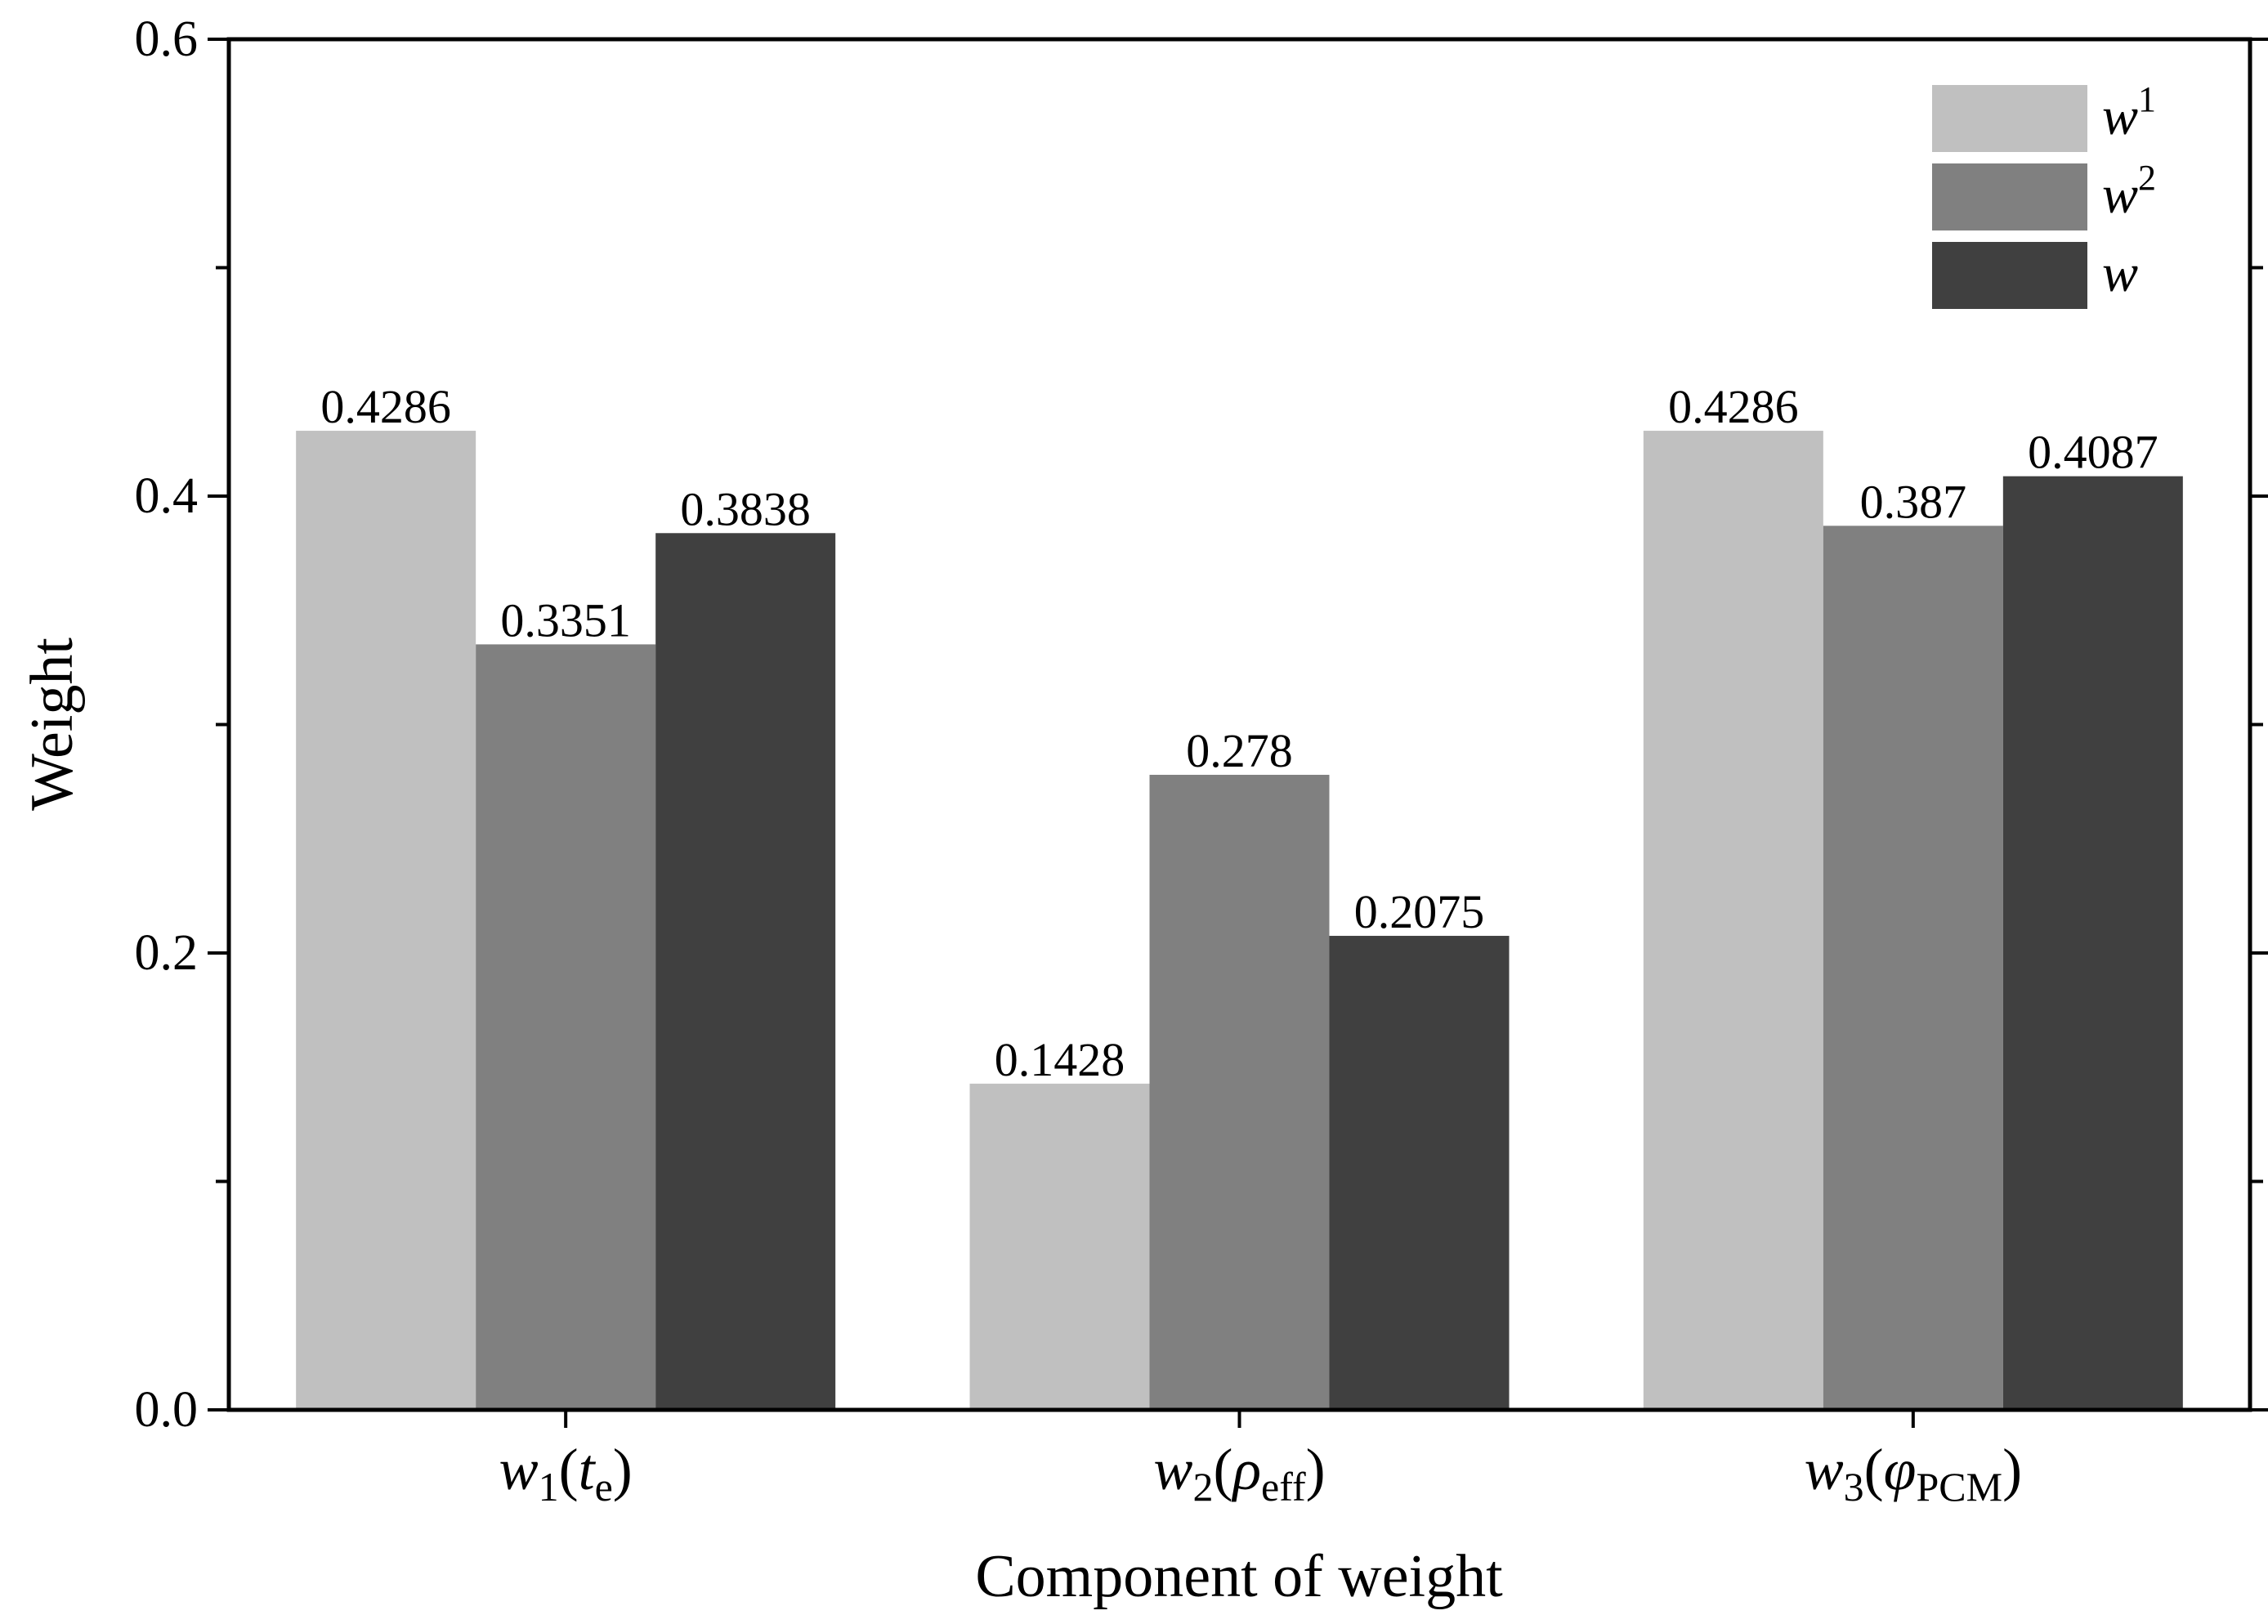 The image size is (2268, 1624). Describe the element at coordinates (167, 496) in the screenshot. I see `y-tick-label: 0.4` at that location.